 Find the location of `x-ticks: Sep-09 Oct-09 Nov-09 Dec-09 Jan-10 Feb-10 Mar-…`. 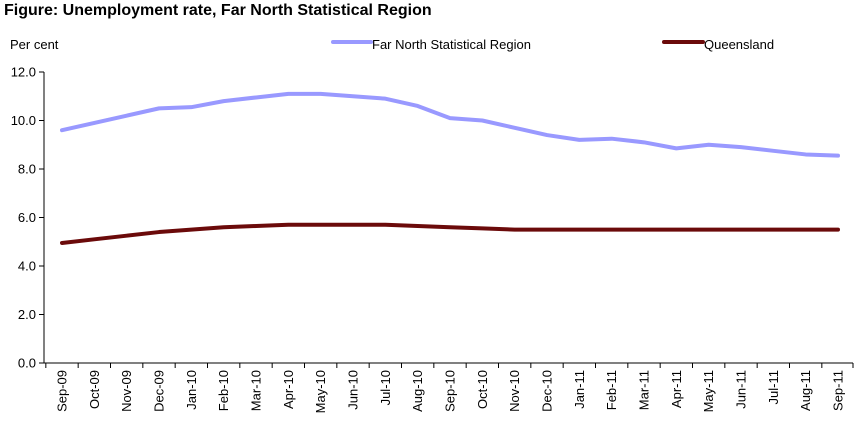

x-ticks: Sep-09 Oct-09 Nov-09 Dec-09 Jan-10 Feb-10 Mar-… is located at coordinates (449, 388).